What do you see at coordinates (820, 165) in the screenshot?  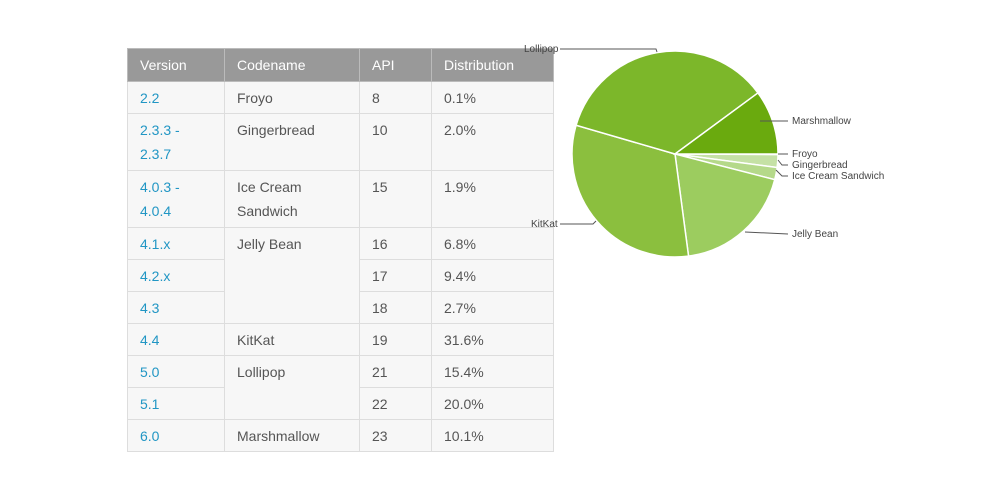 I see `label-gingerbread: Gingerbread` at bounding box center [820, 165].